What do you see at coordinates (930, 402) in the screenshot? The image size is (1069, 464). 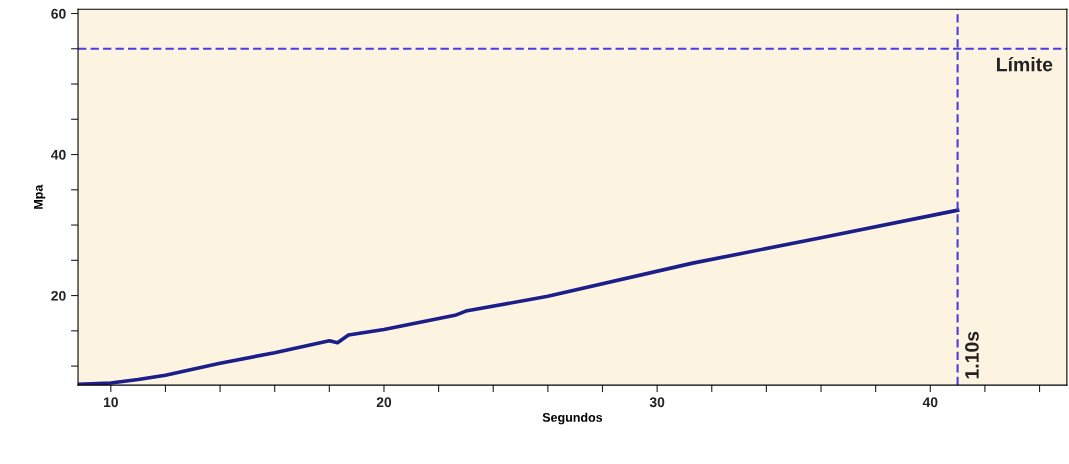 I see `x-tick-label: 40` at bounding box center [930, 402].